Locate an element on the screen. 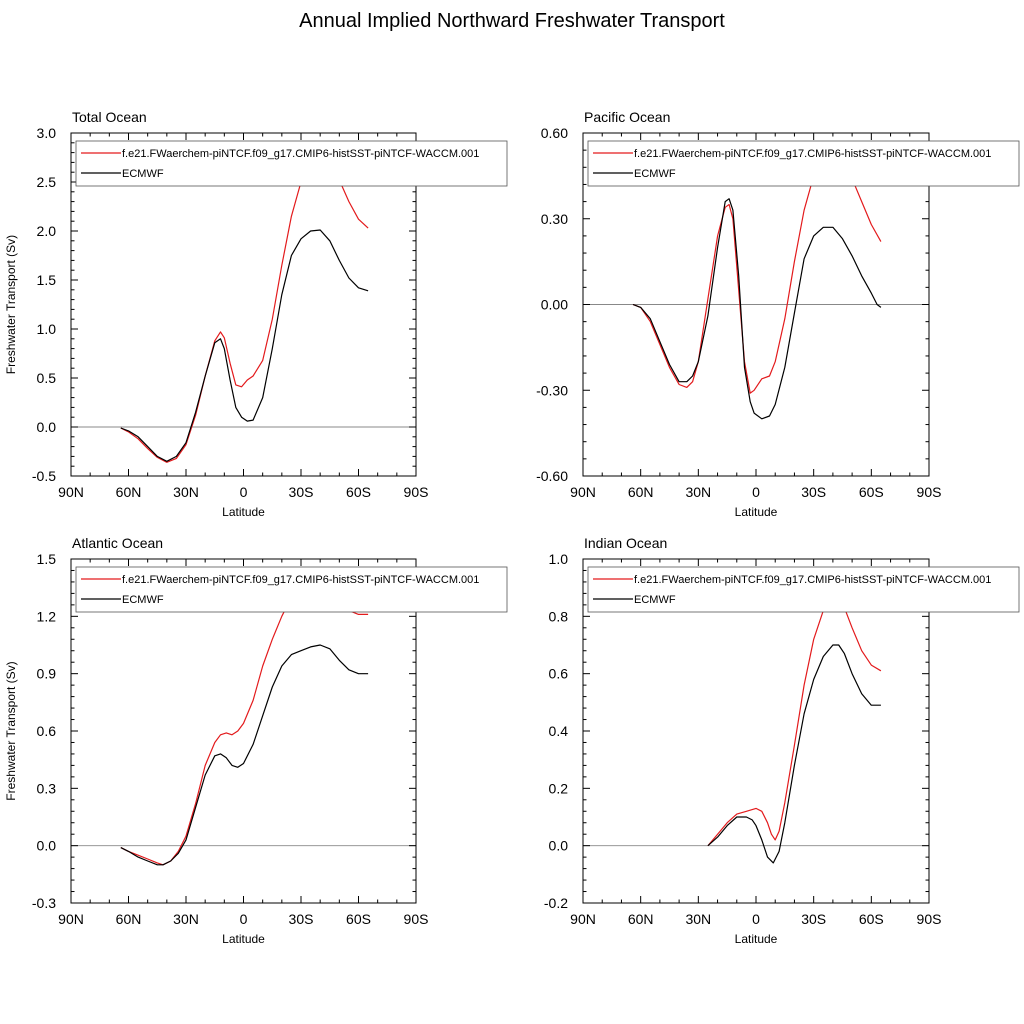 This screenshot has height=1024, width=1024. atlantic-ocean-x-tick-label: 60N is located at coordinates (129, 919).